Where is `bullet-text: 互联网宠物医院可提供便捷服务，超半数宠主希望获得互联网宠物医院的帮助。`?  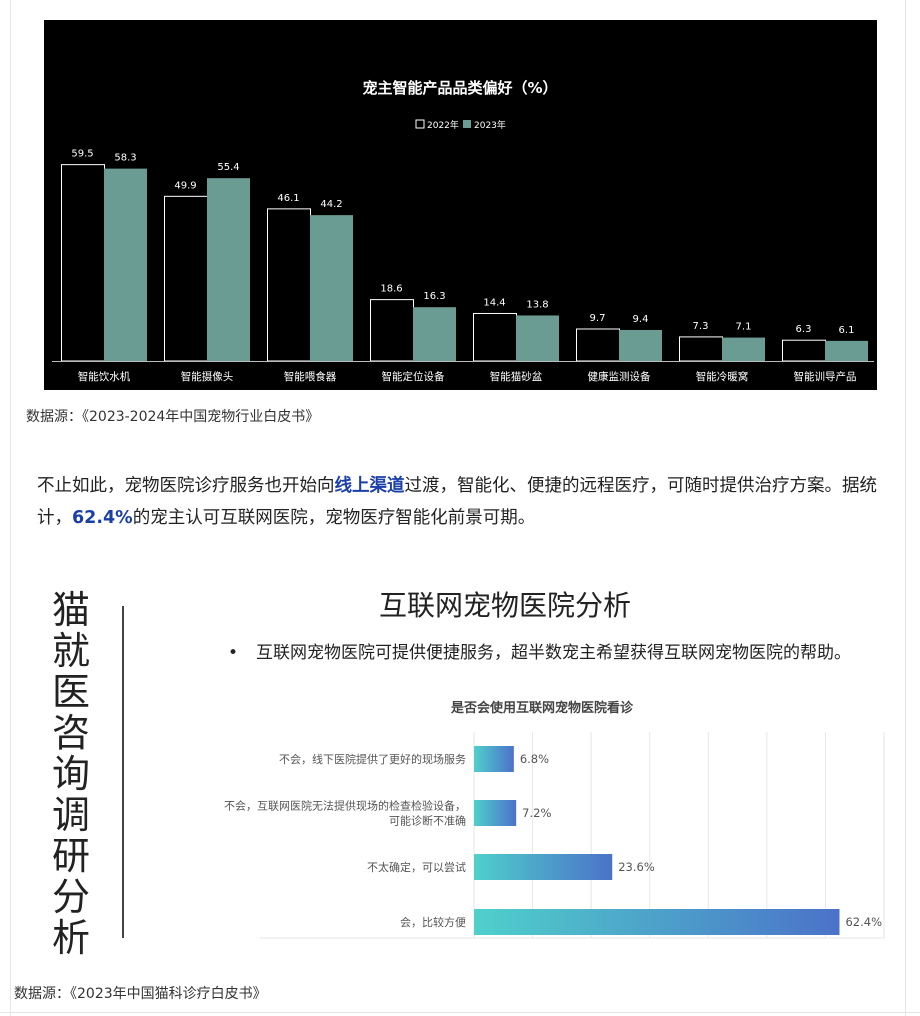
bullet-text: 互联网宠物医院可提供便捷服务，超半数宠主希望获得互联网宠物医院的帮助。 is located at coordinates (553, 653).